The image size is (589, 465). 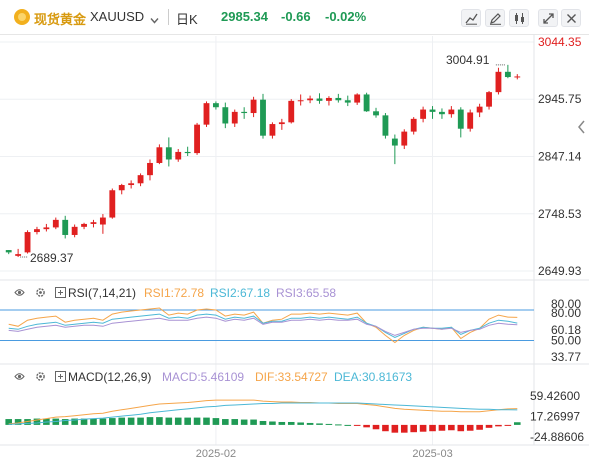 What do you see at coordinates (566, 313) in the screenshot?
I see `rsi-tick-label: 80.00` at bounding box center [566, 313].